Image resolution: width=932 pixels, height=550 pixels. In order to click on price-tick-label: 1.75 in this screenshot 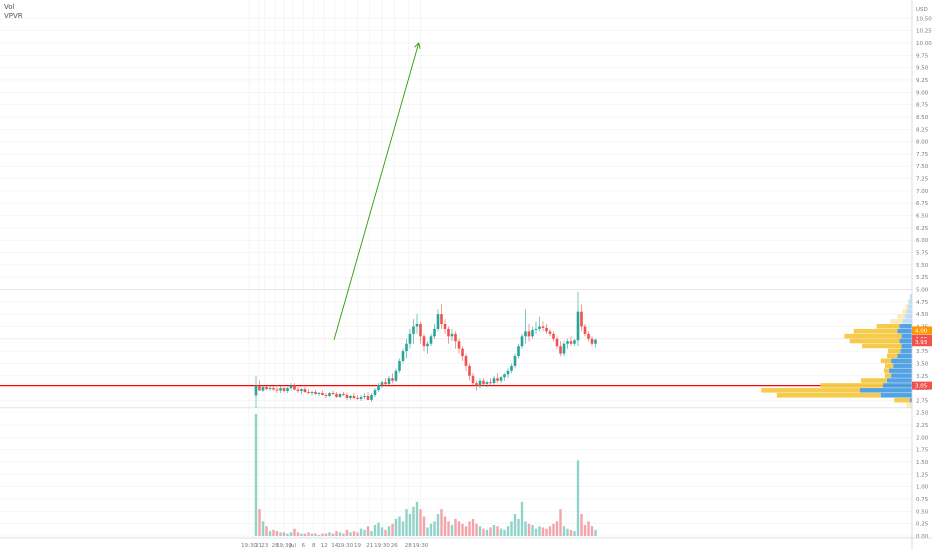, I will do `click(922, 451)`.